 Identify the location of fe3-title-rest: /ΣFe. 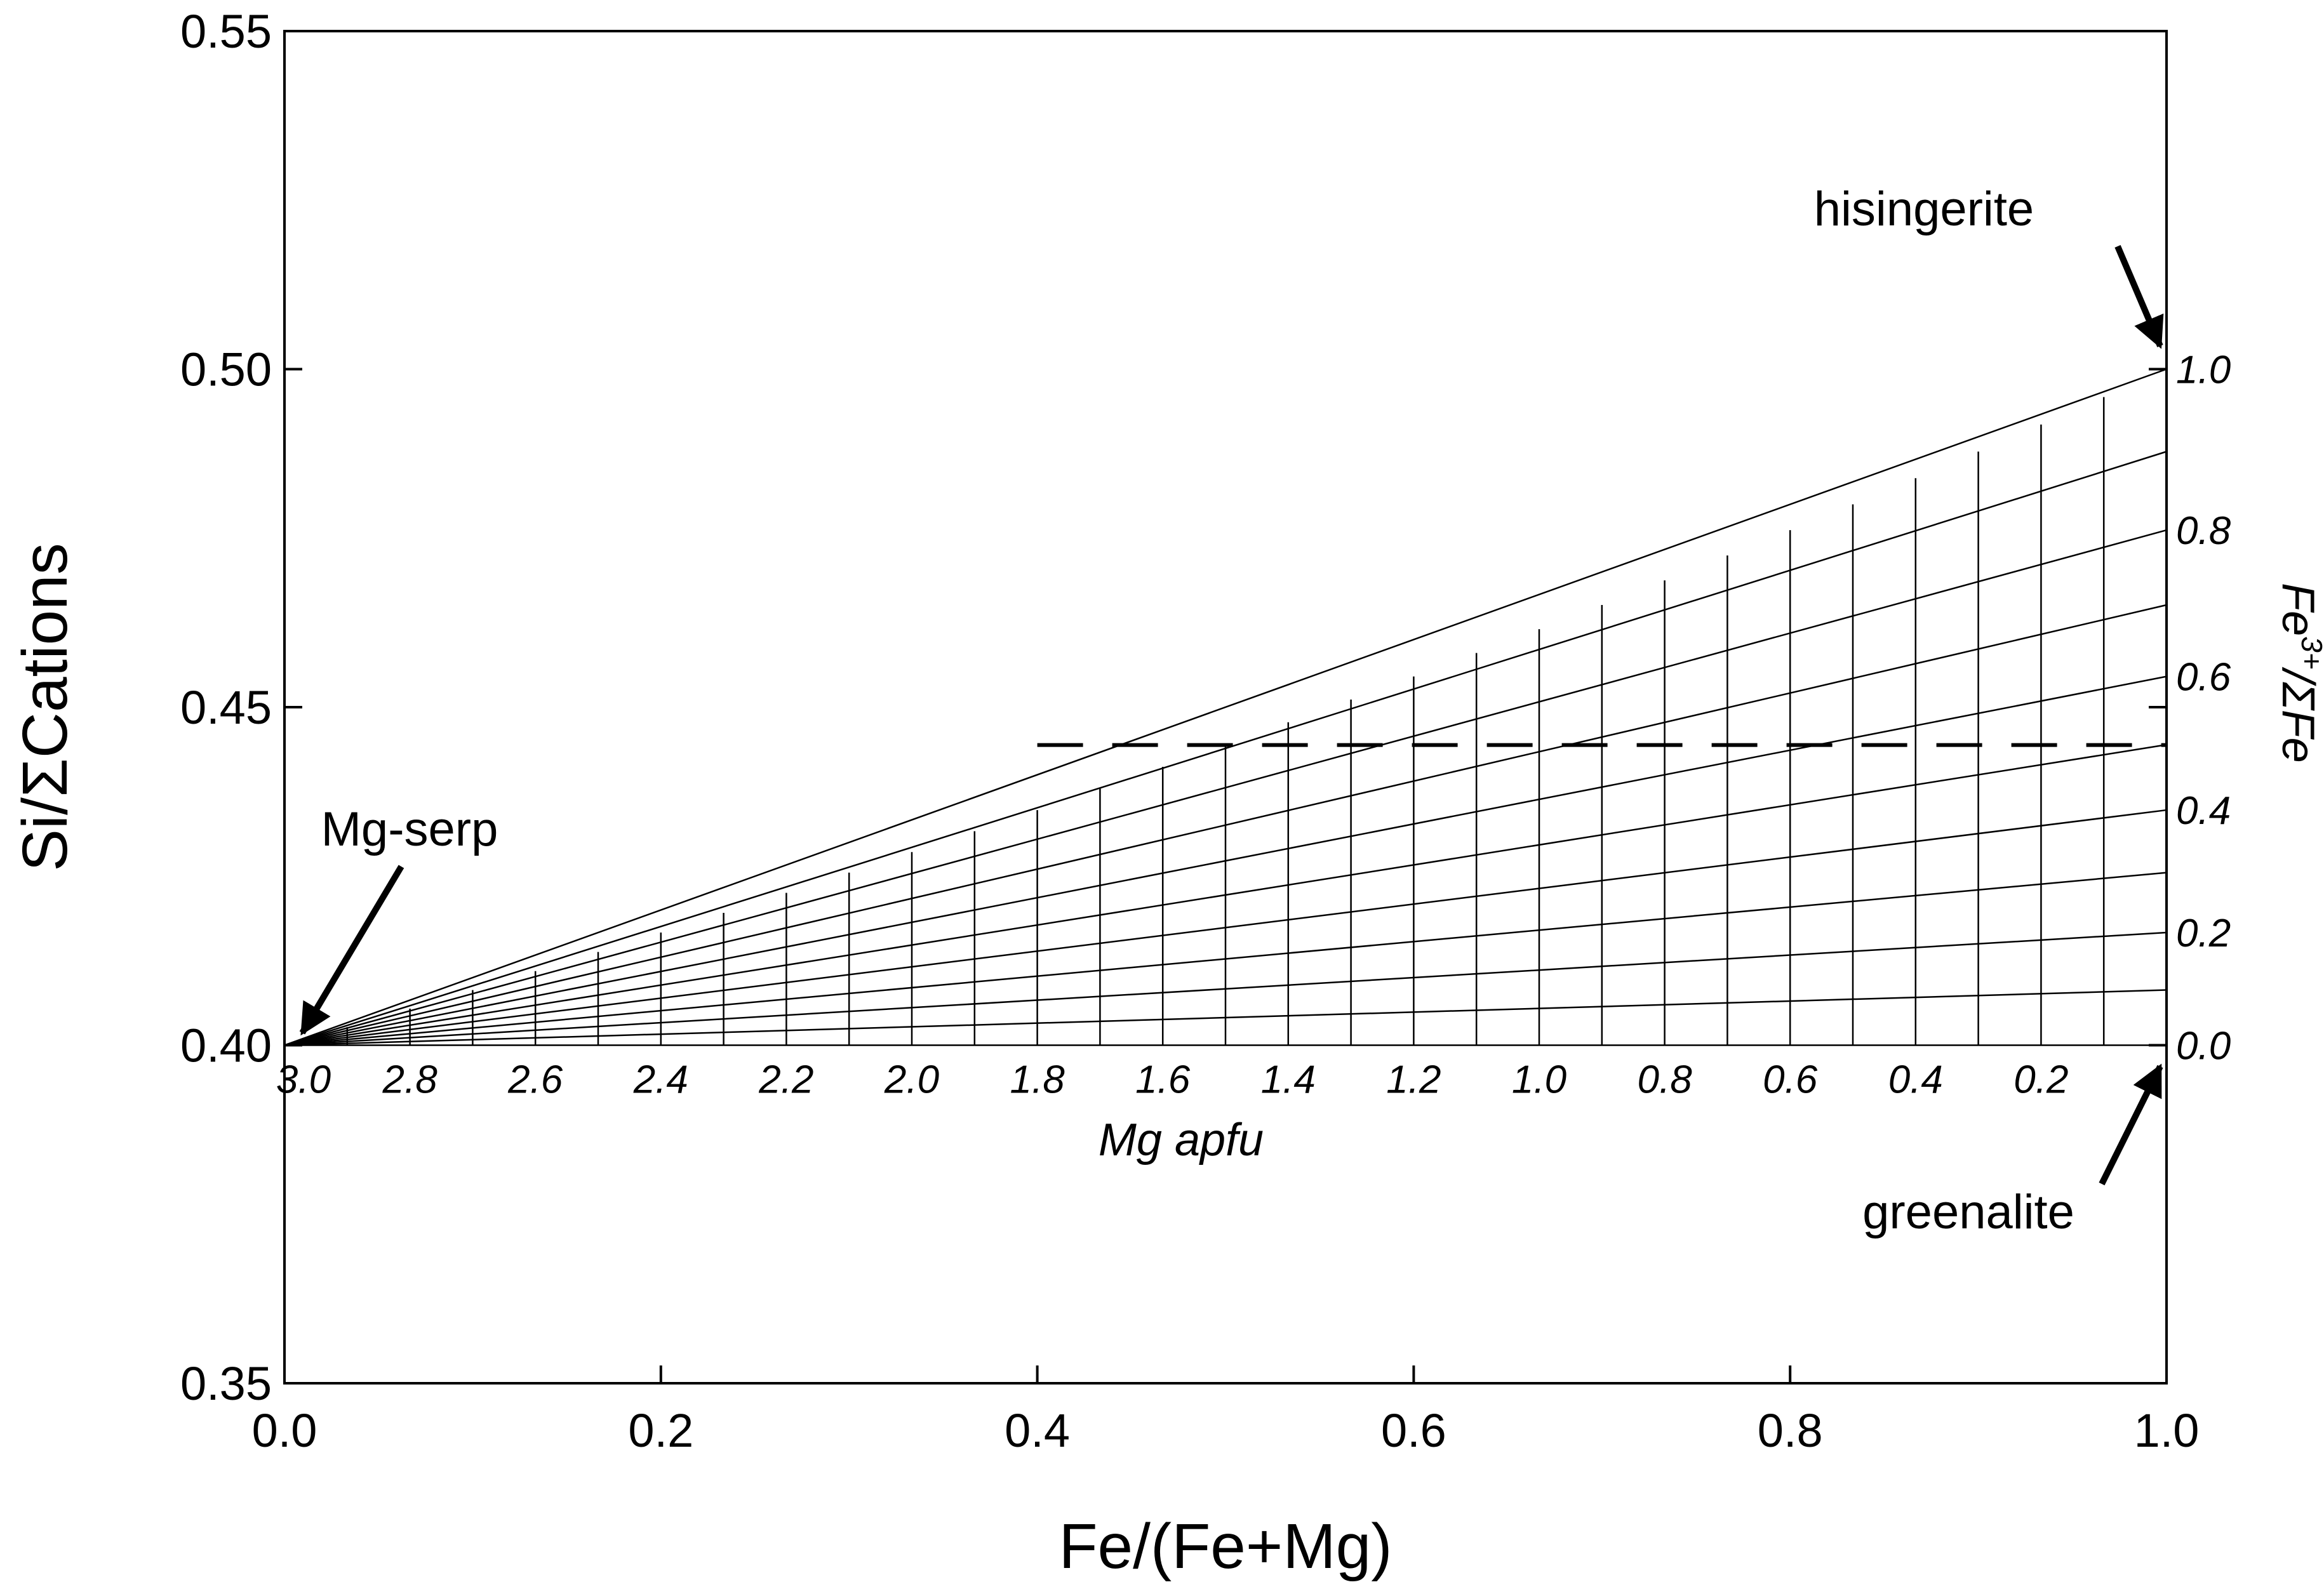
(2298, 715).